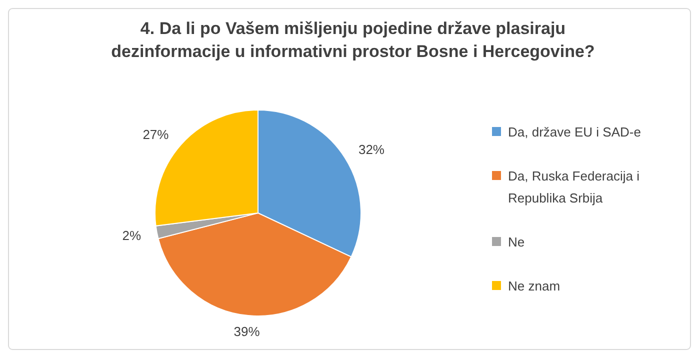  I want to click on data-label: 32%, so click(371, 149).